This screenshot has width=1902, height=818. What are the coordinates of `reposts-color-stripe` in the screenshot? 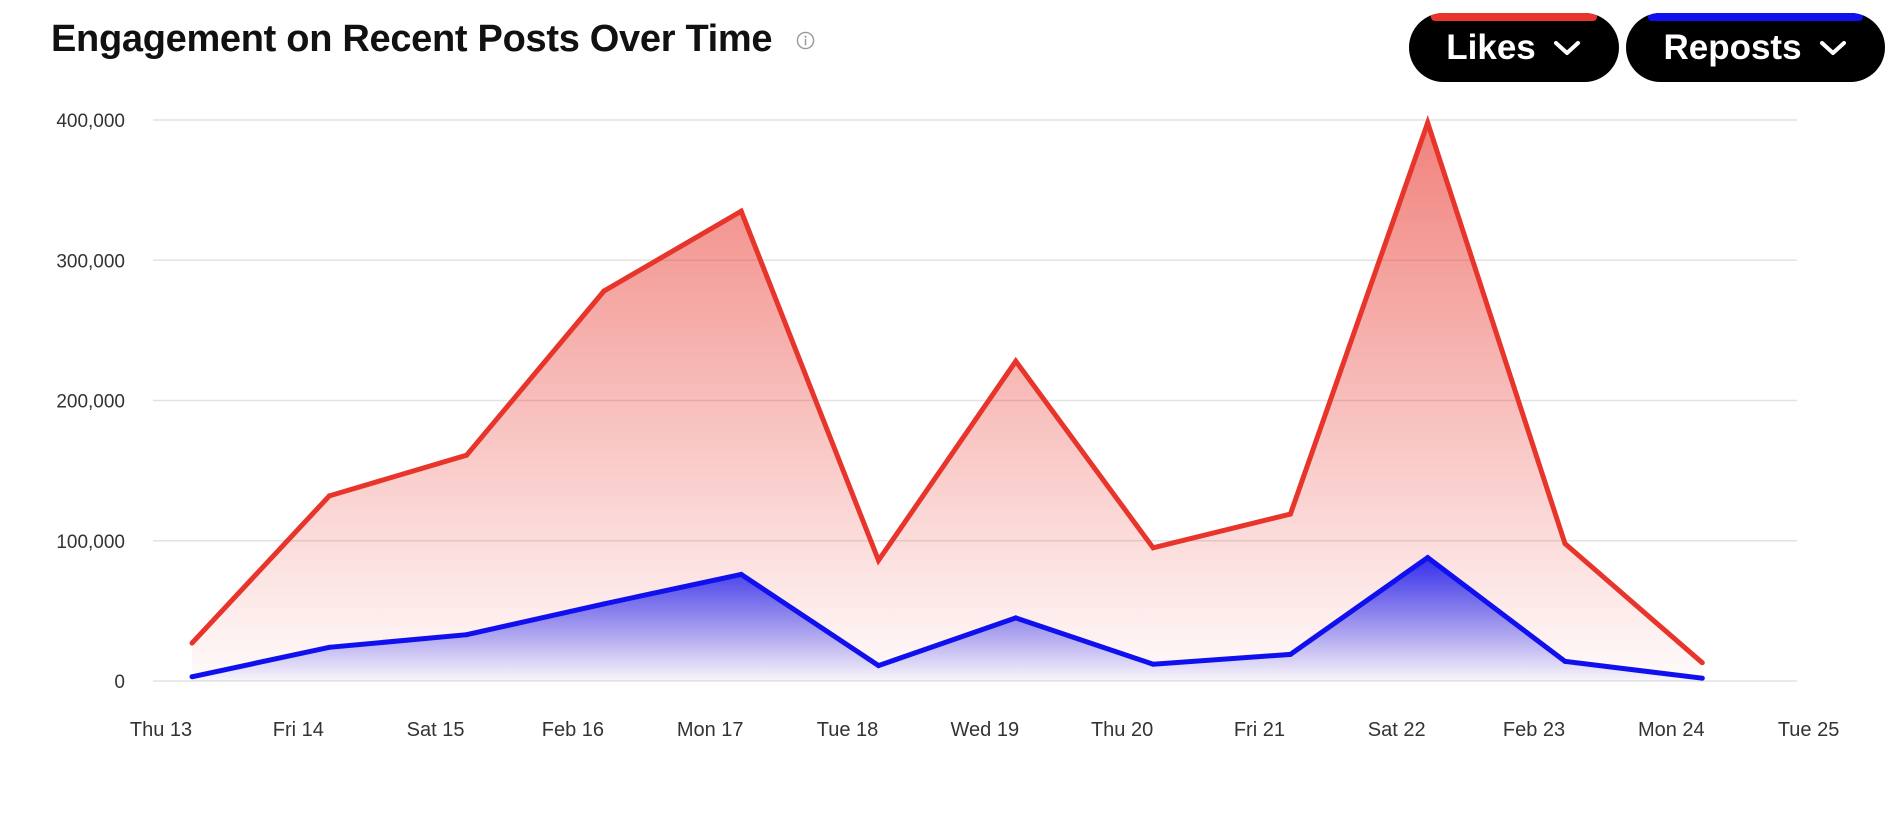 It's located at (1755, 17).